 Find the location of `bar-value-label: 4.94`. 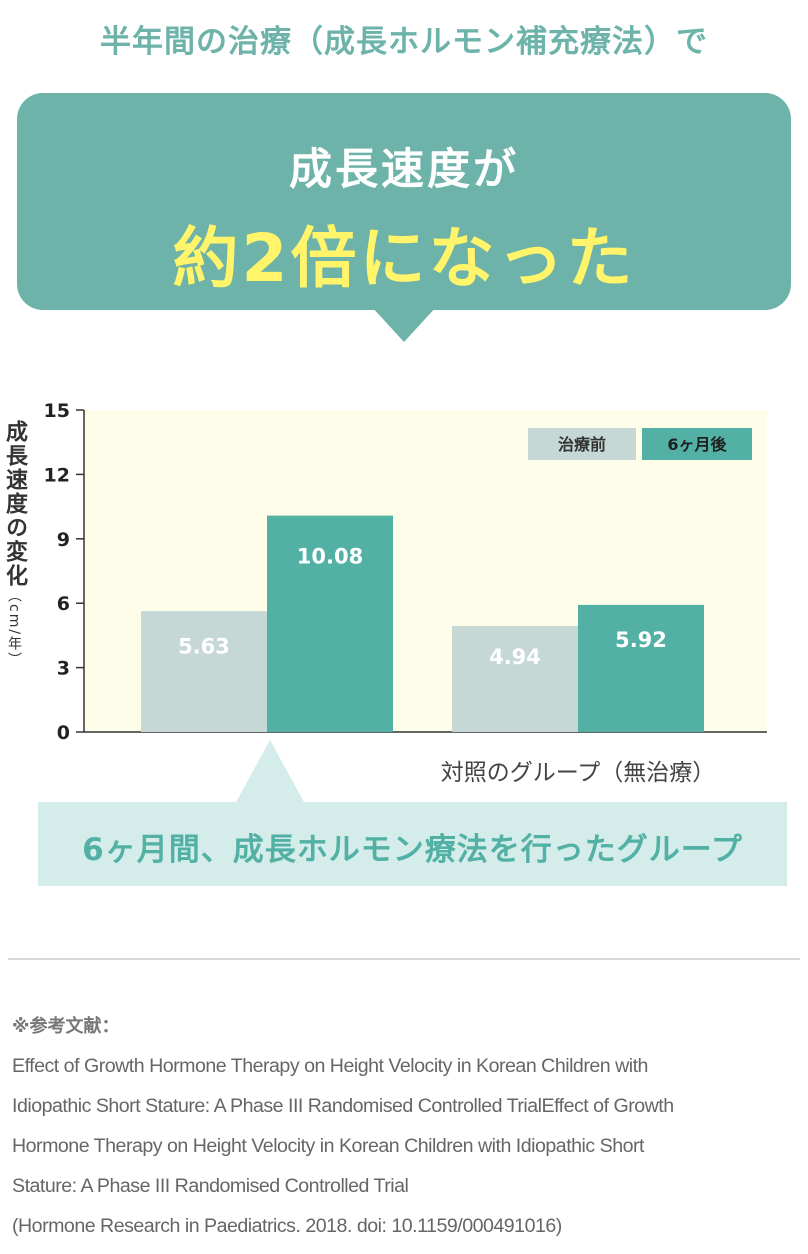

bar-value-label: 4.94 is located at coordinates (515, 657).